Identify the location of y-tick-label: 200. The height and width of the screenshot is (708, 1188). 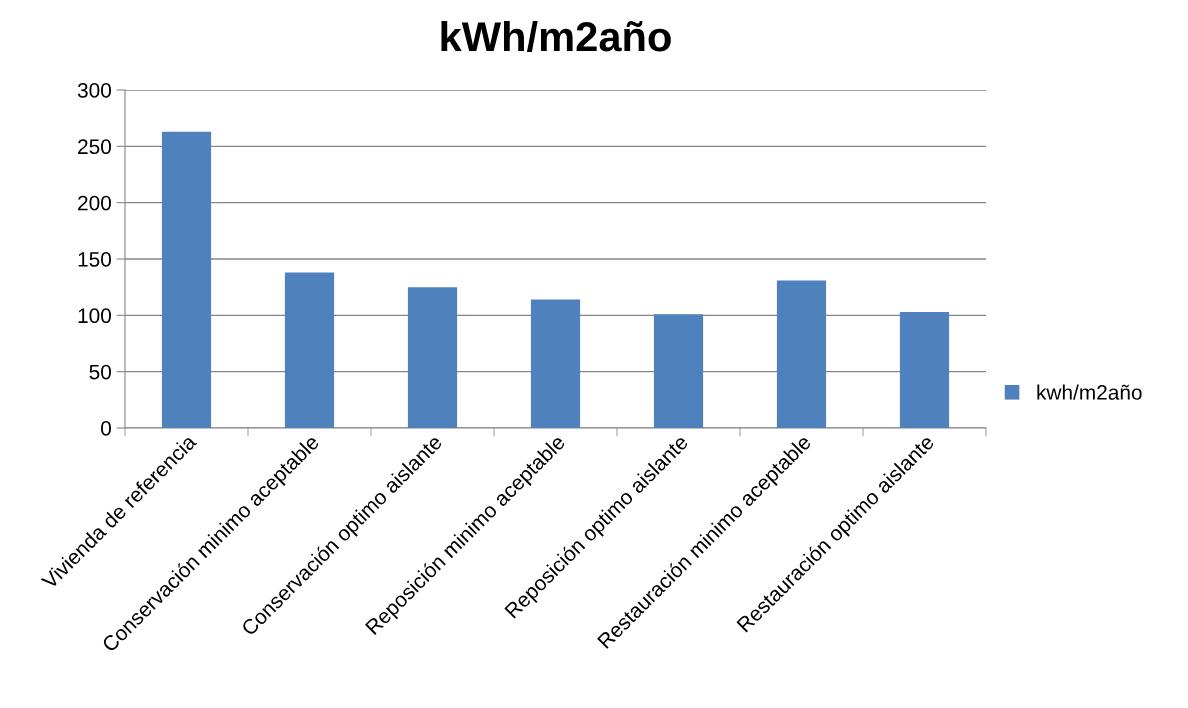
(94, 203).